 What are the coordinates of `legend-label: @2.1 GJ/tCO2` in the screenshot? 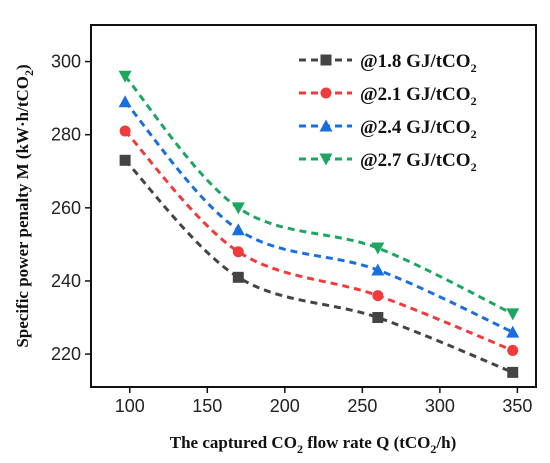 It's located at (418, 96).